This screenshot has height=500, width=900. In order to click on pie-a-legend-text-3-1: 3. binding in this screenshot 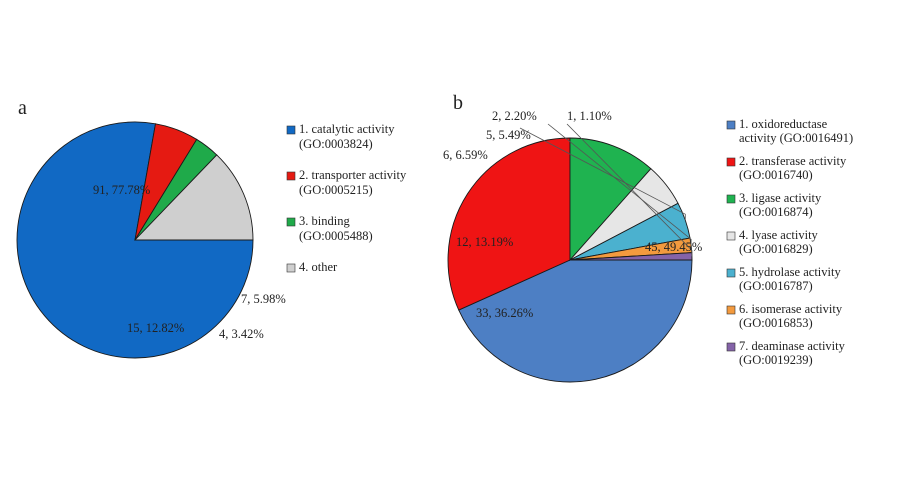, I will do `click(324, 221)`.